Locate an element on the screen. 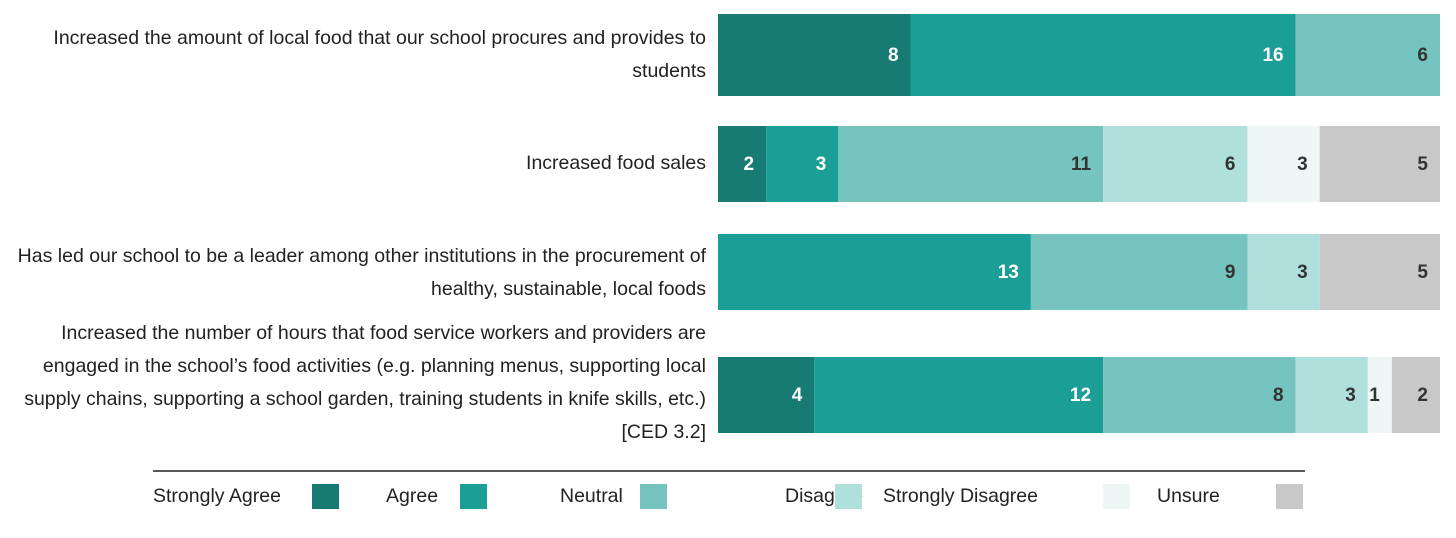 This screenshot has width=1456, height=538. value-label: 16 is located at coordinates (1272, 55).